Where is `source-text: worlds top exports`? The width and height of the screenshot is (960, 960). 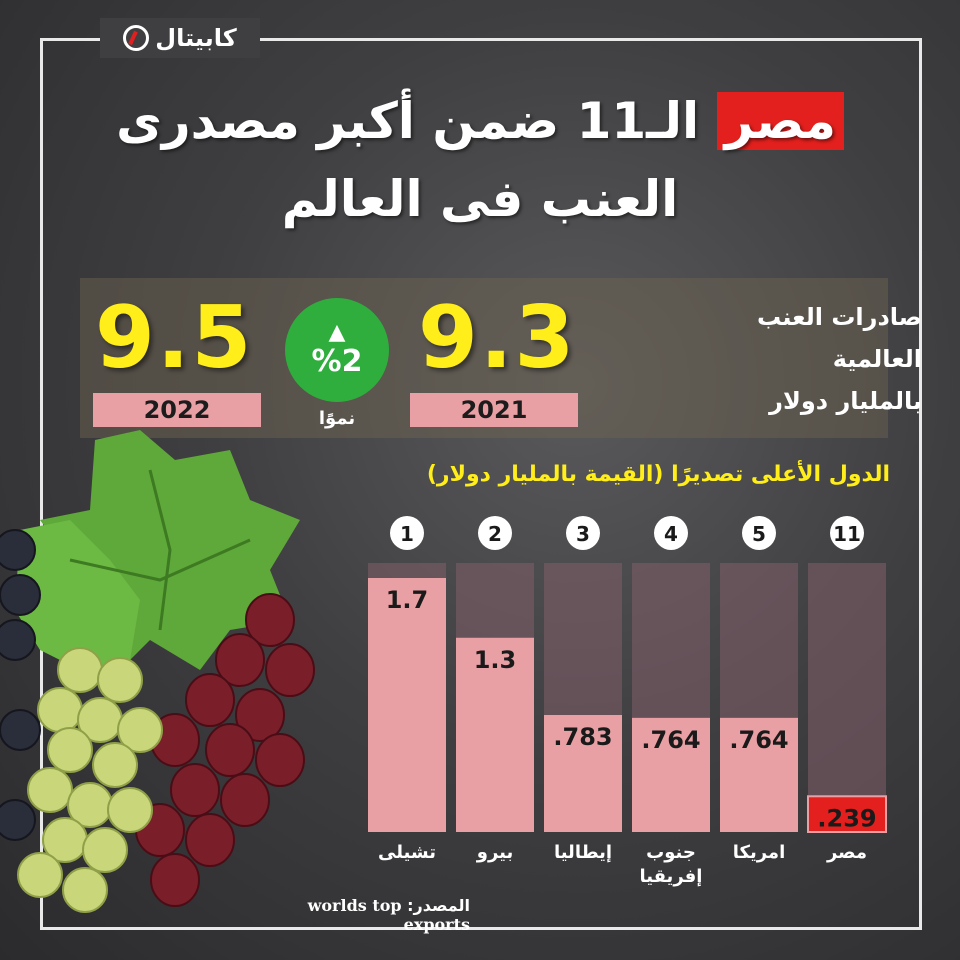 source-text: worlds top exports is located at coordinates (388, 915).